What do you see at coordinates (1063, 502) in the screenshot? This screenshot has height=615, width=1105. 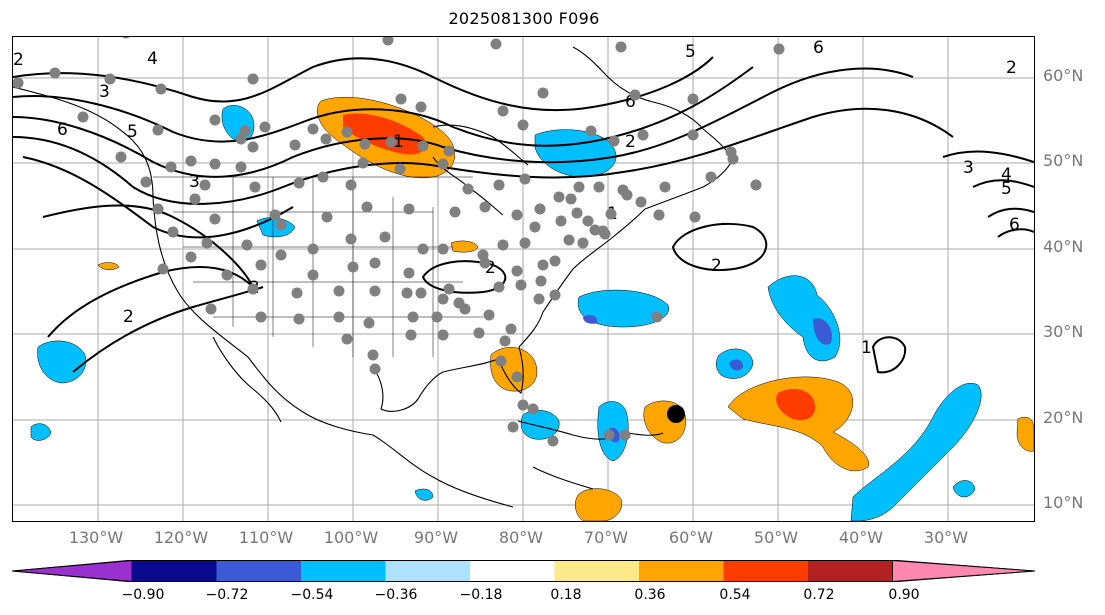 I see `lat-label-10: 10°N` at bounding box center [1063, 502].